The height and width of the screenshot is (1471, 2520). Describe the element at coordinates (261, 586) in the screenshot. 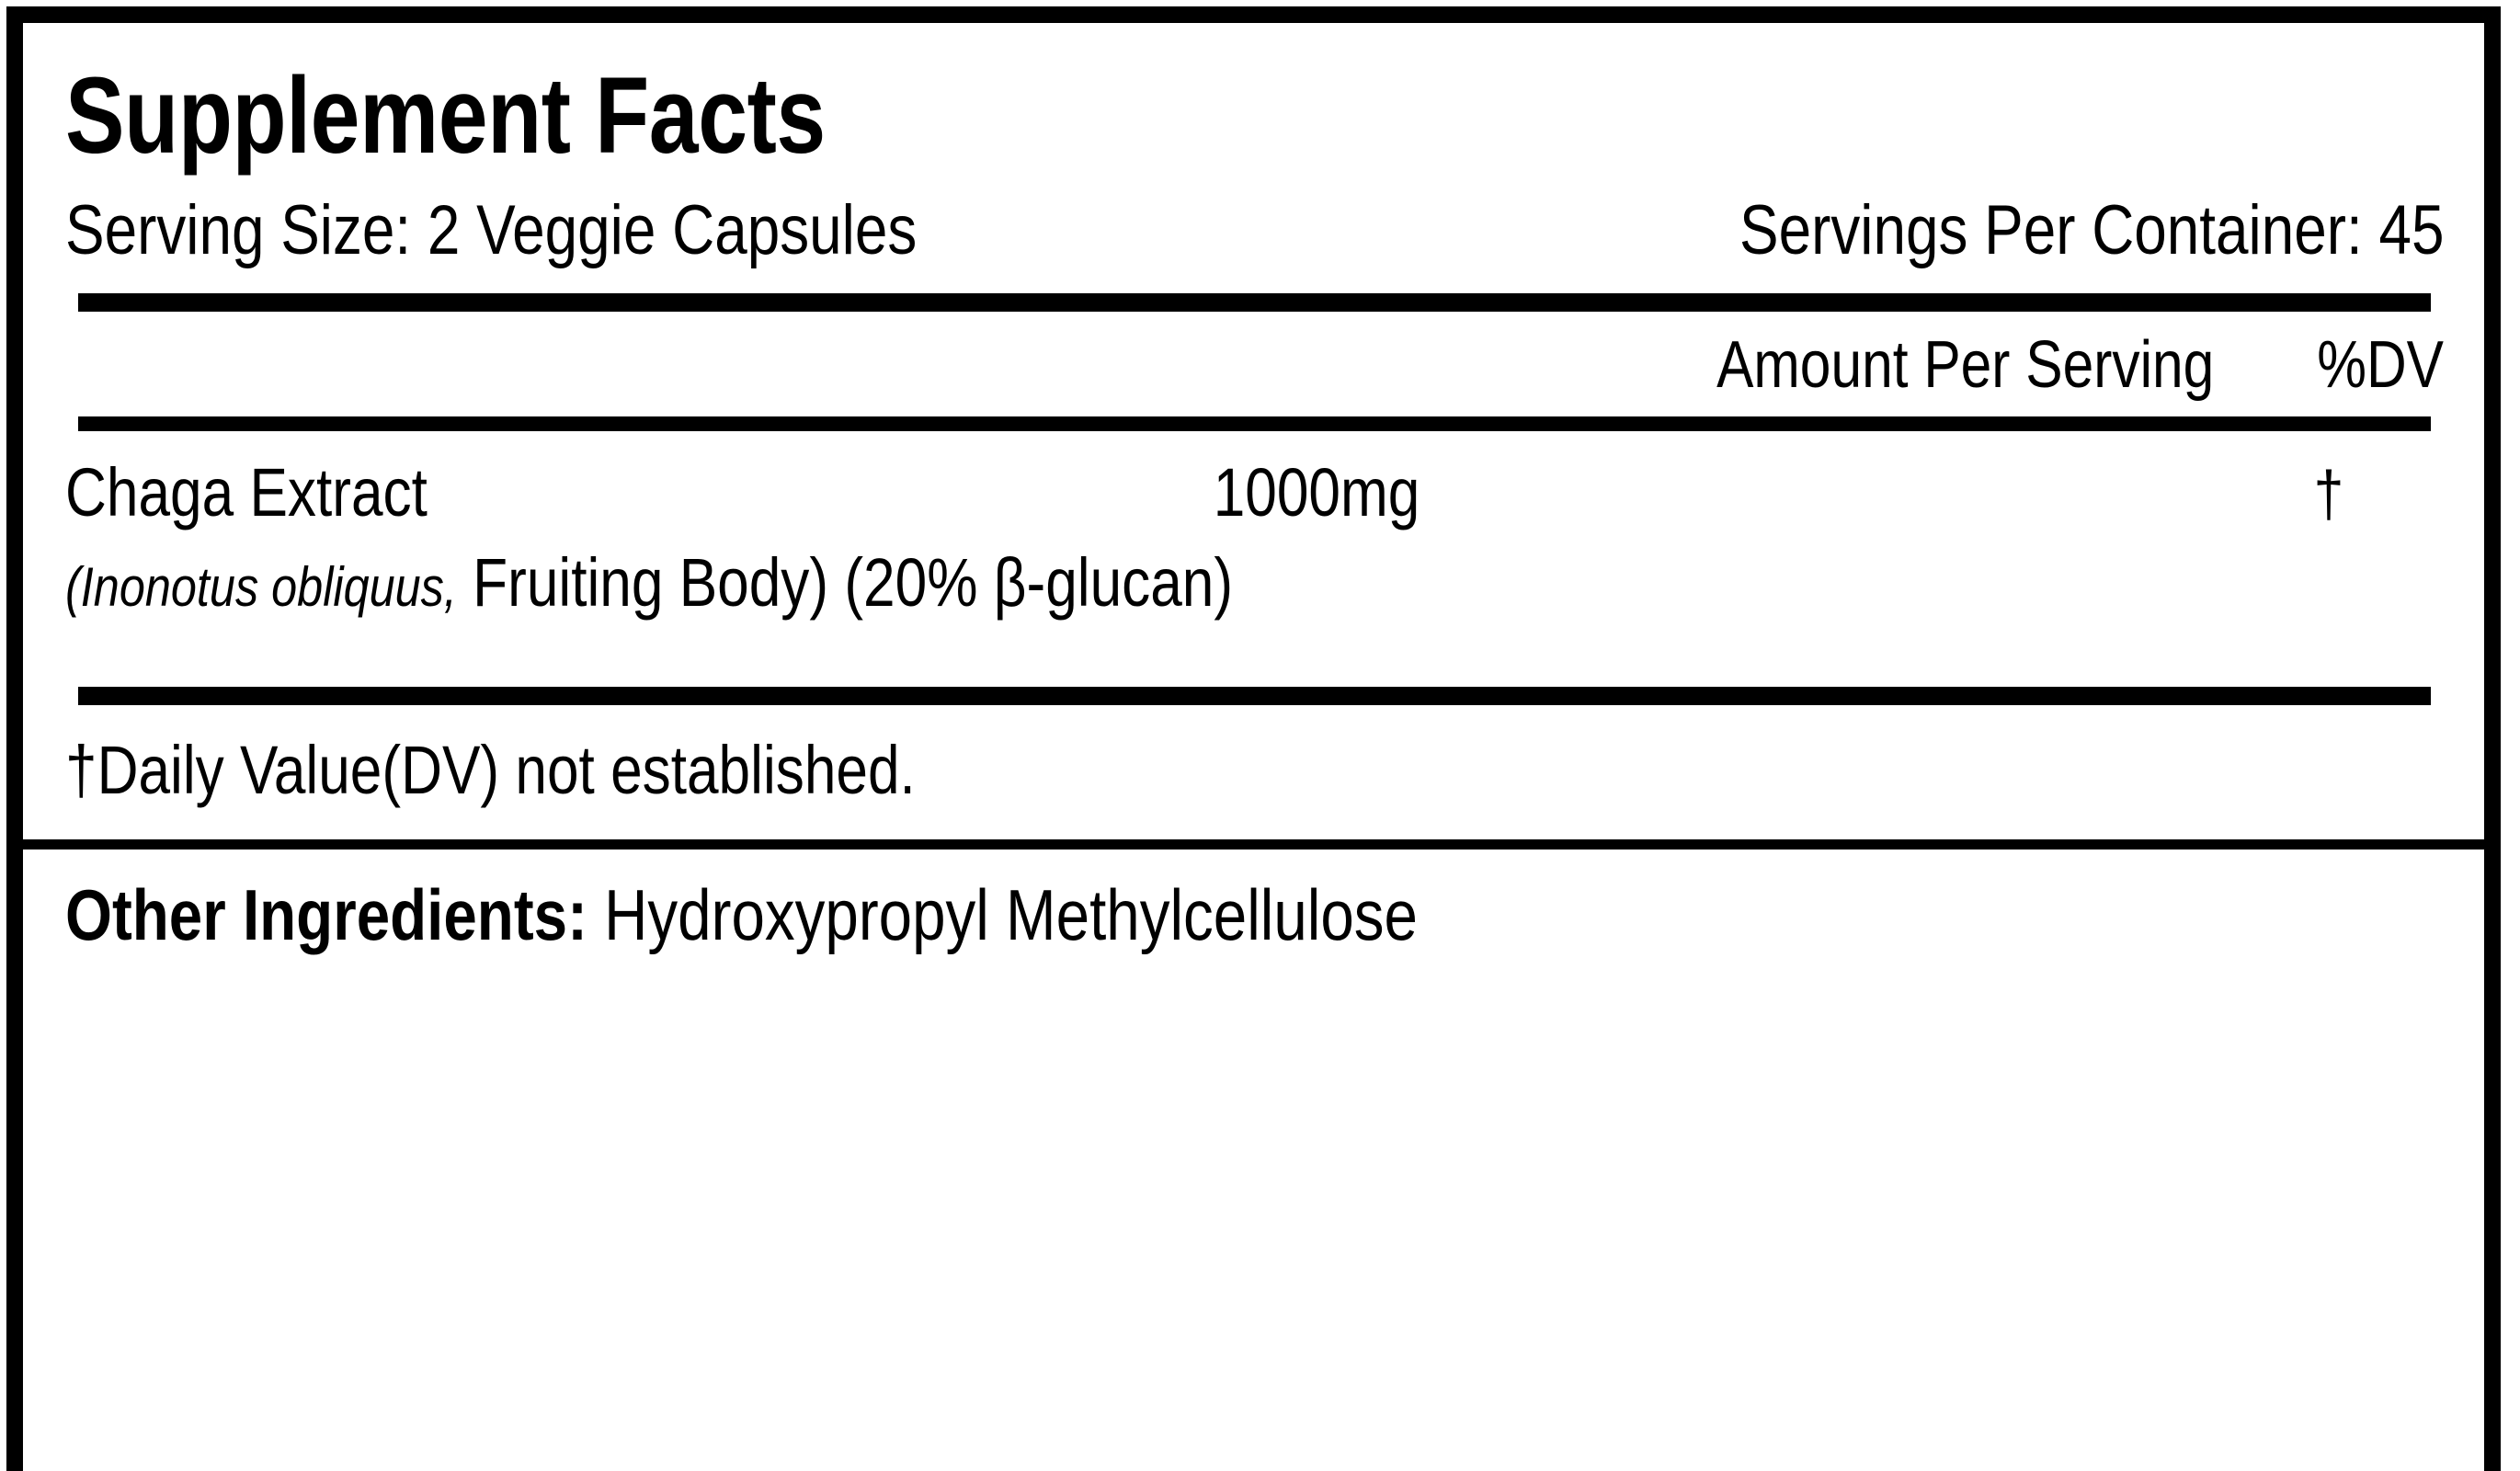

I see `nutrient-latin-name: (Inonotus obliquus,` at that location.